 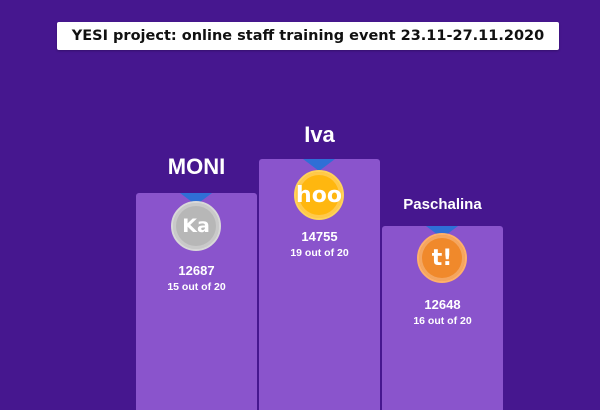 I want to click on silver-medal-icon: Ka, so click(x=196, y=226).